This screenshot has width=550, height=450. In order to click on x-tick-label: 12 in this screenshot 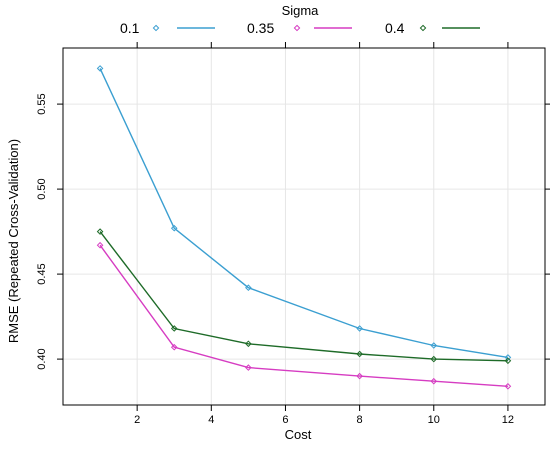, I will do `click(508, 420)`.